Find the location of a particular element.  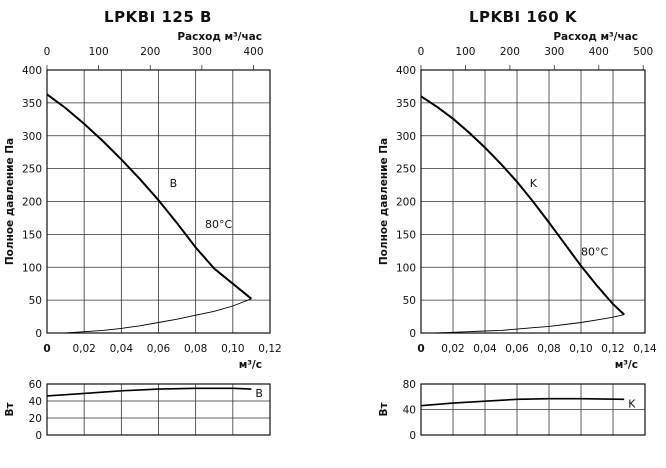

power-curve-label: K is located at coordinates (632, 403).